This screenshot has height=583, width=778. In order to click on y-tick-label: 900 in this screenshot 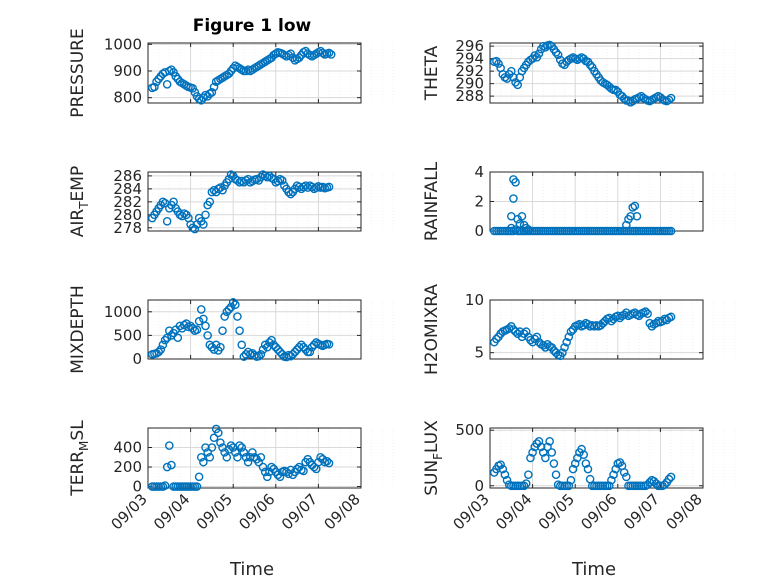, I will do `click(127, 71)`.